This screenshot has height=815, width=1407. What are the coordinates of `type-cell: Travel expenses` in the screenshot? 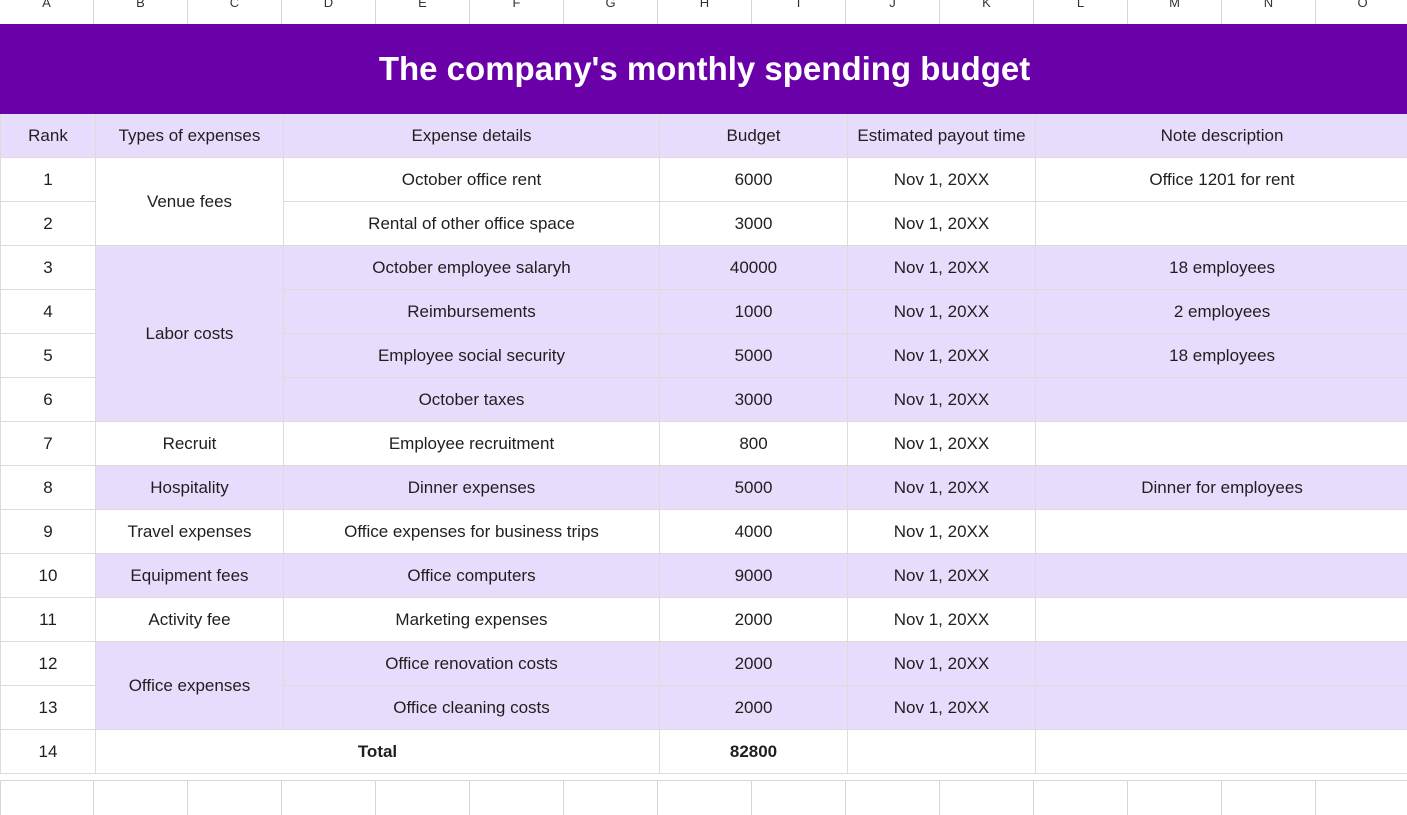 It's located at (189, 531).